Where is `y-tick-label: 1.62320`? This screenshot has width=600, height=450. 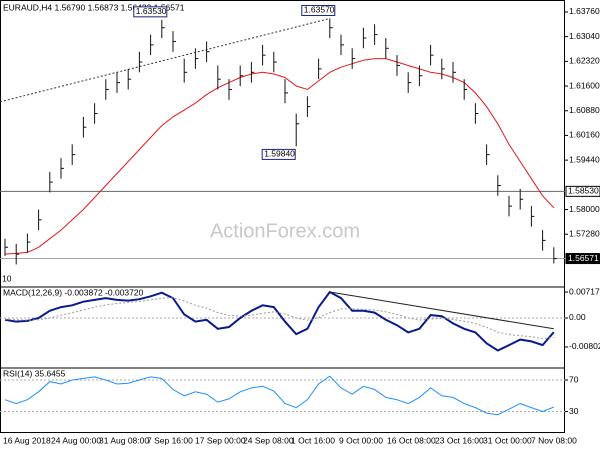
y-tick-label: 1.62320 is located at coordinates (584, 61).